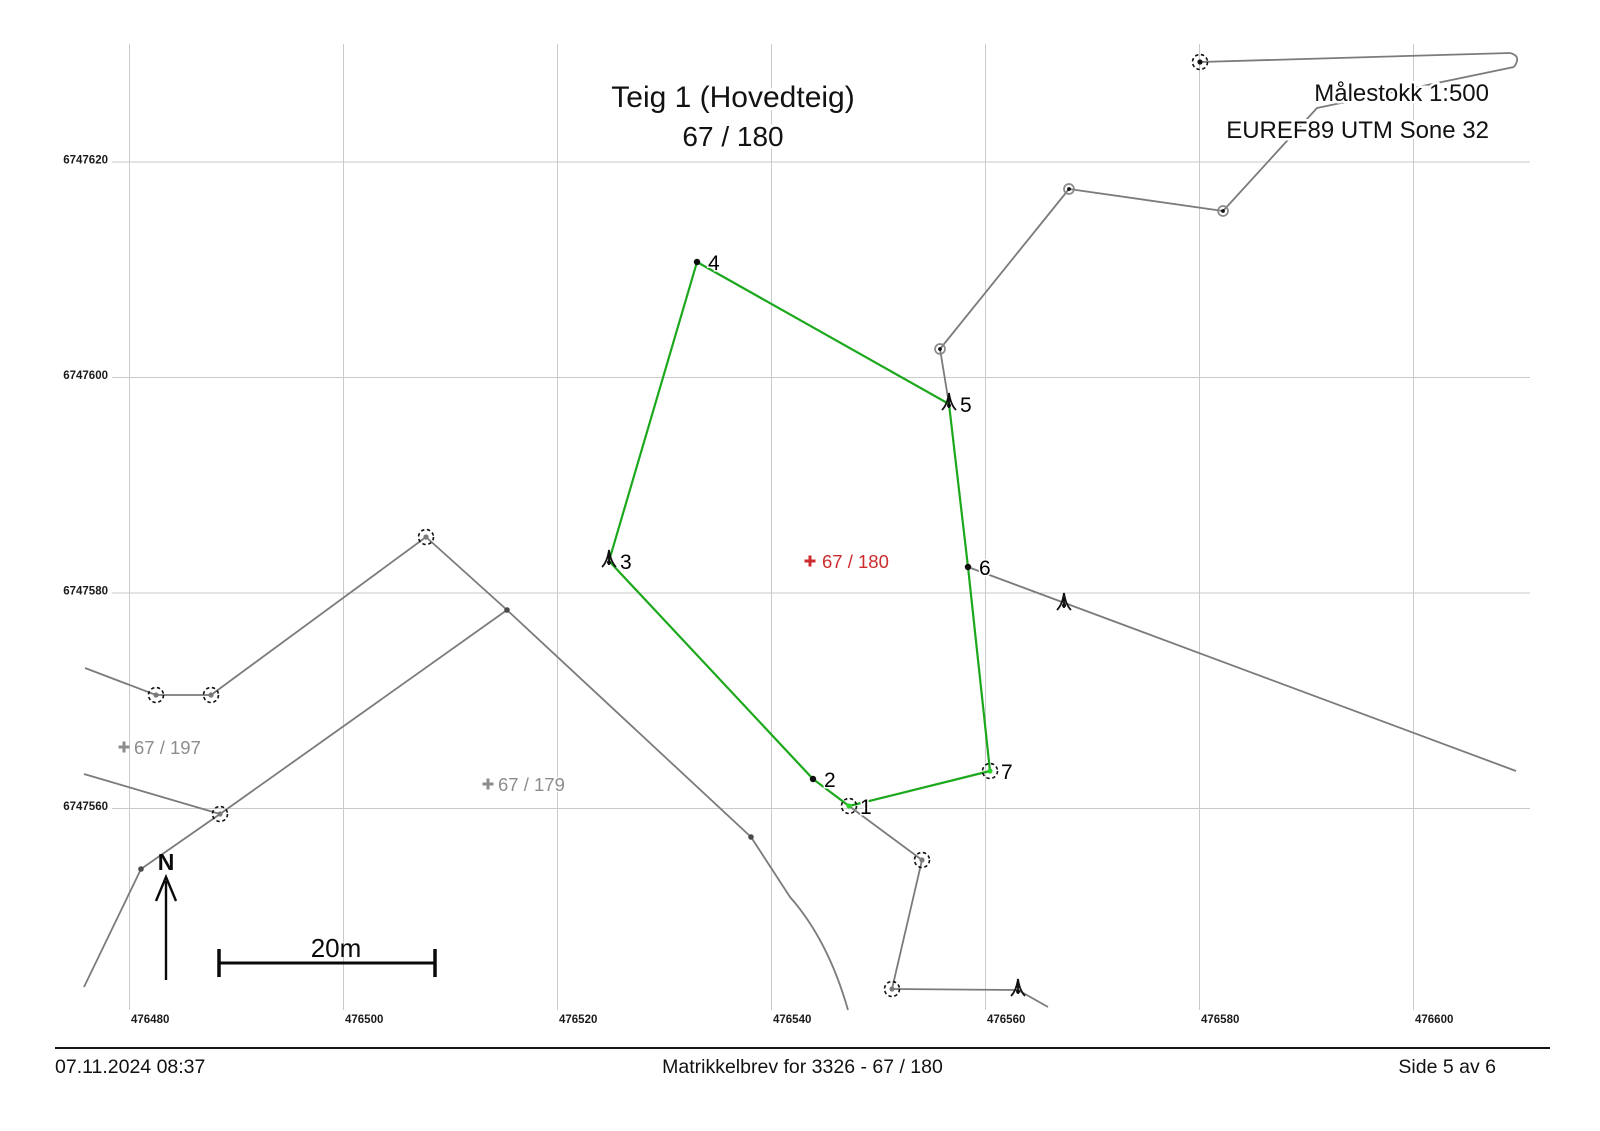  What do you see at coordinates (166, 914) in the screenshot?
I see `north-arrow: N` at bounding box center [166, 914].